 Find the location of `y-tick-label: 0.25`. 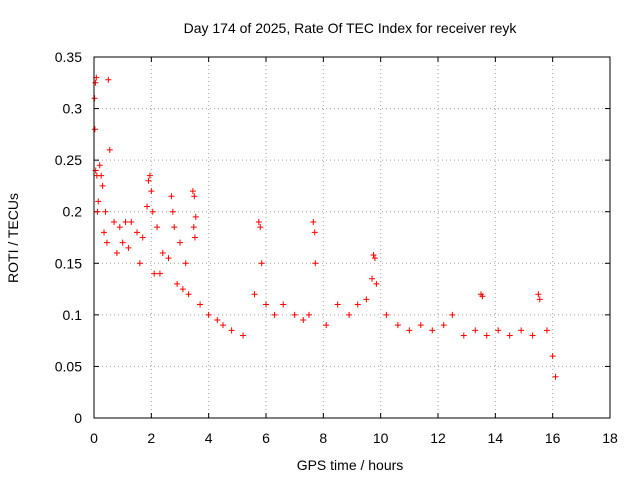

y-tick-label: 0.25 is located at coordinates (68, 160).